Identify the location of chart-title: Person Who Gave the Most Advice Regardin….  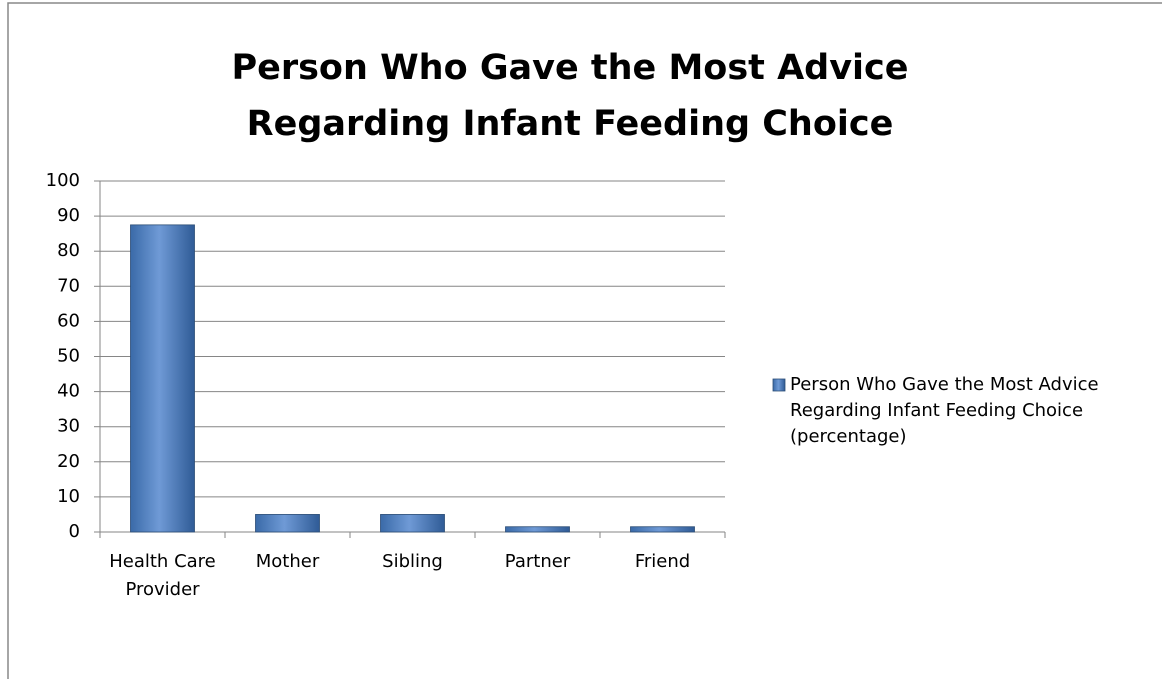
(570, 96).